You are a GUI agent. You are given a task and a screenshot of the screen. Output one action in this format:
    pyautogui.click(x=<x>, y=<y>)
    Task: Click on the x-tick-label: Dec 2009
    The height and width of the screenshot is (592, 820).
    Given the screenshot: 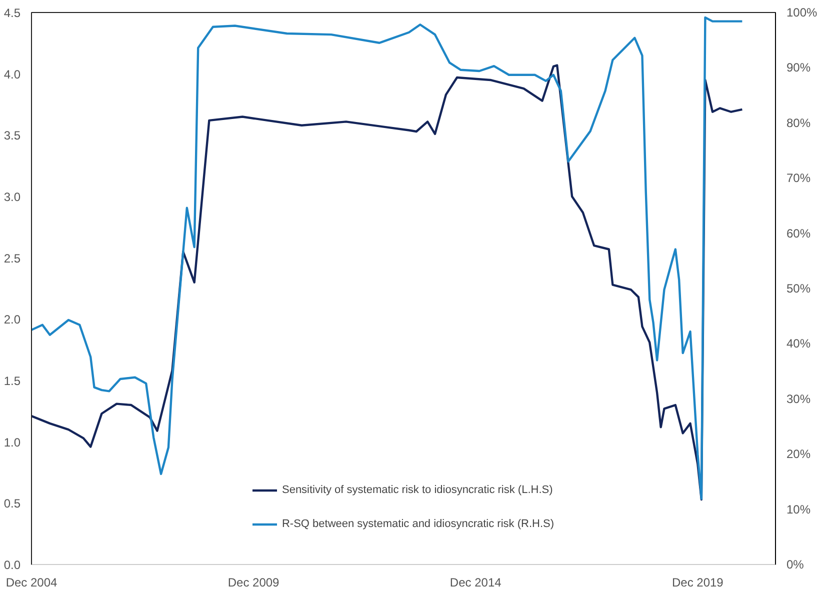 What is the action you would take?
    pyautogui.click(x=254, y=583)
    